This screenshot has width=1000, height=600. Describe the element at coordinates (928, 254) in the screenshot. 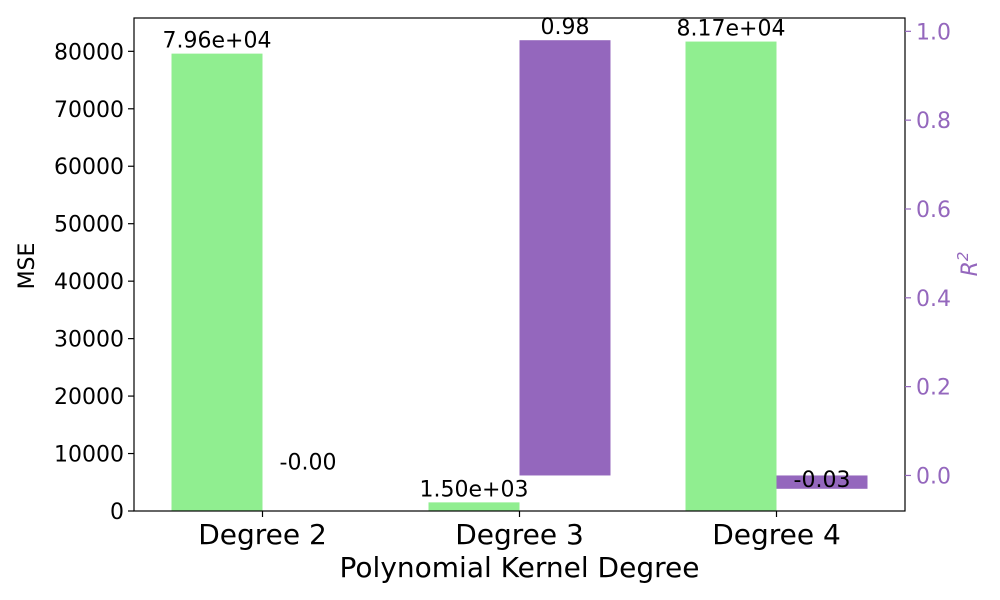

I see `right-axis-ticks: 0.0 0.2 0.4 0.6 0.8 1.0` at that location.